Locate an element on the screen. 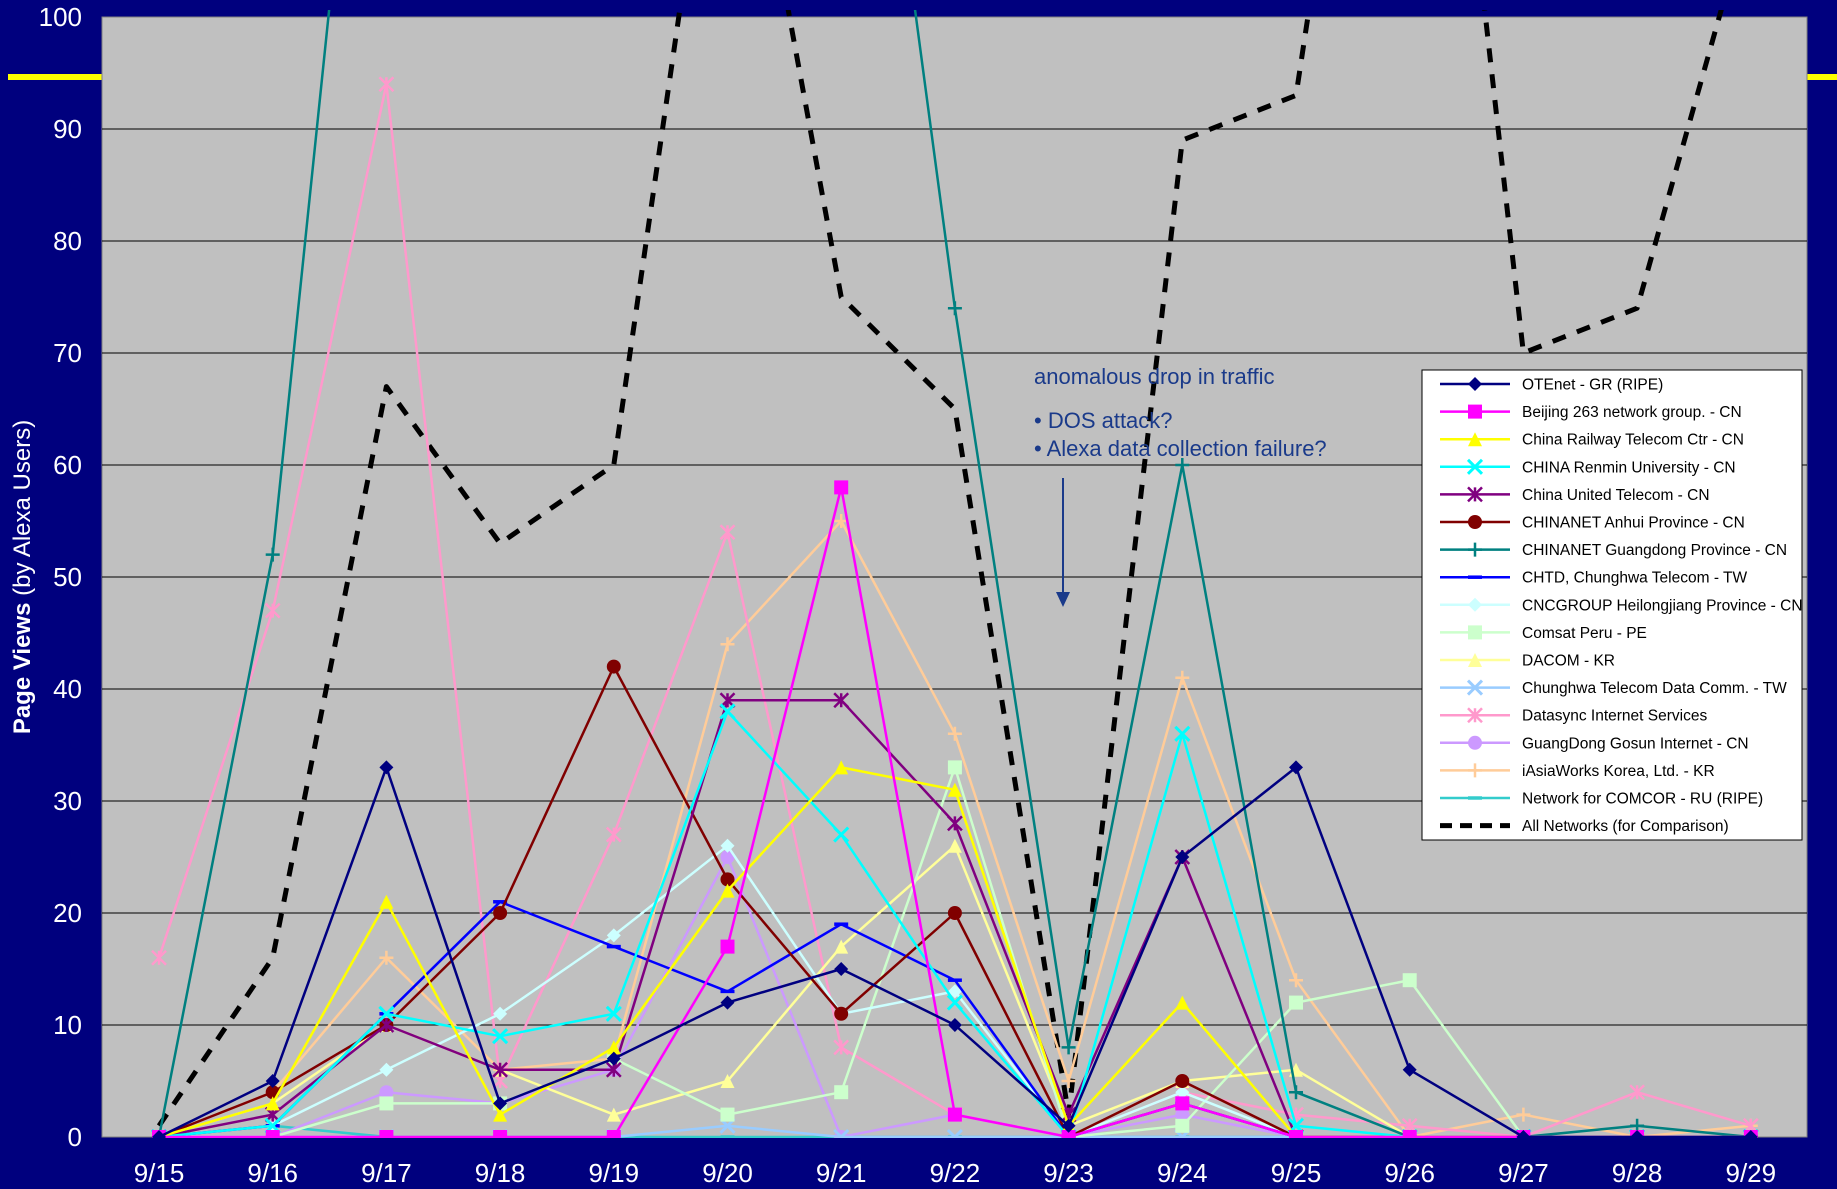  legend-label: GuangDong Gosun Internet - CN is located at coordinates (1635, 743).